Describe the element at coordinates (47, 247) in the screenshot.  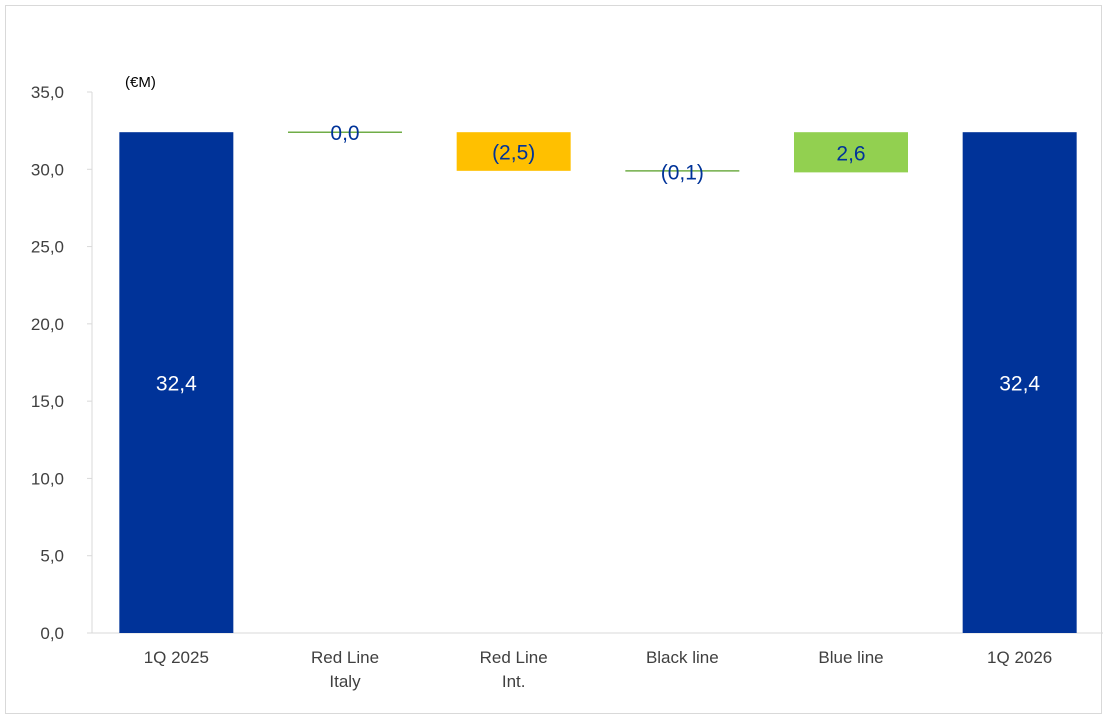
I see `y-tick-label: 25,0` at that location.